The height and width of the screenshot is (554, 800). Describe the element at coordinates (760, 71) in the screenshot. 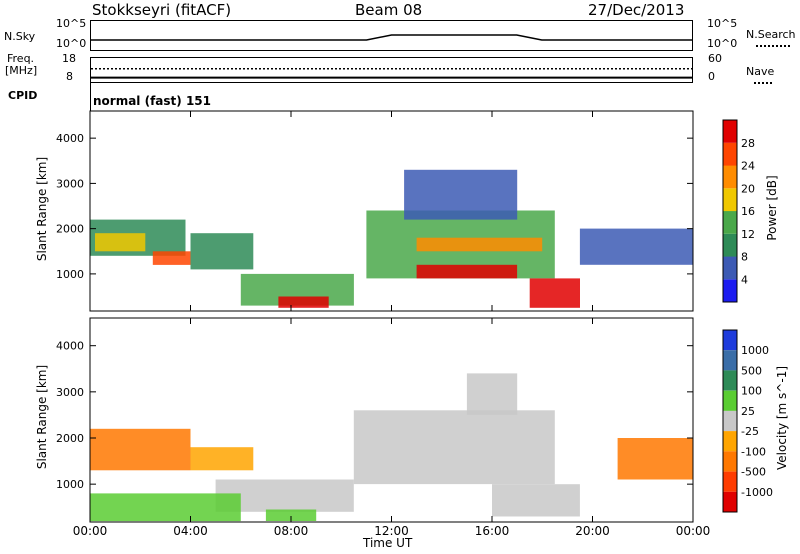

I see `nave-label: Nave` at that location.